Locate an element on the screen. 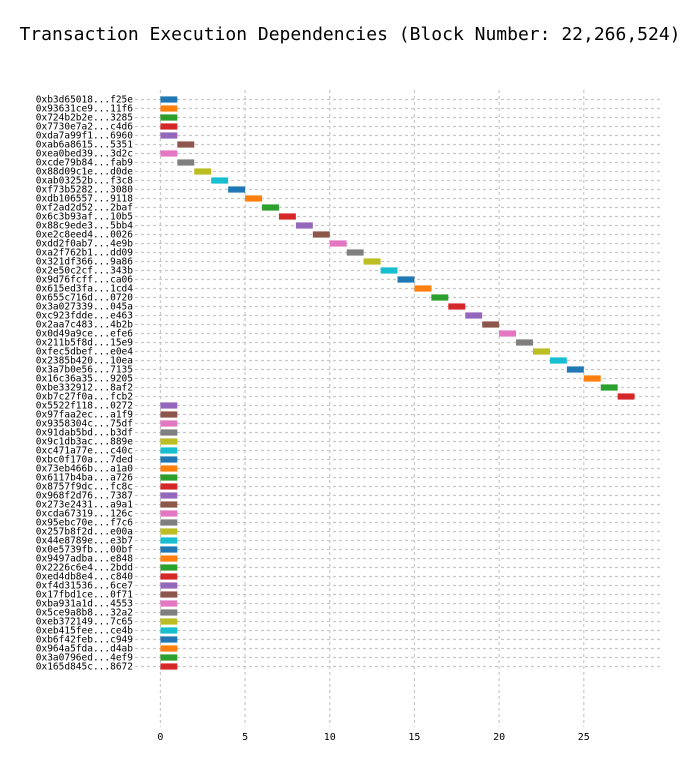 The image size is (700, 768). transaction-label: 0xcde79b84...fab9 is located at coordinates (85, 163).